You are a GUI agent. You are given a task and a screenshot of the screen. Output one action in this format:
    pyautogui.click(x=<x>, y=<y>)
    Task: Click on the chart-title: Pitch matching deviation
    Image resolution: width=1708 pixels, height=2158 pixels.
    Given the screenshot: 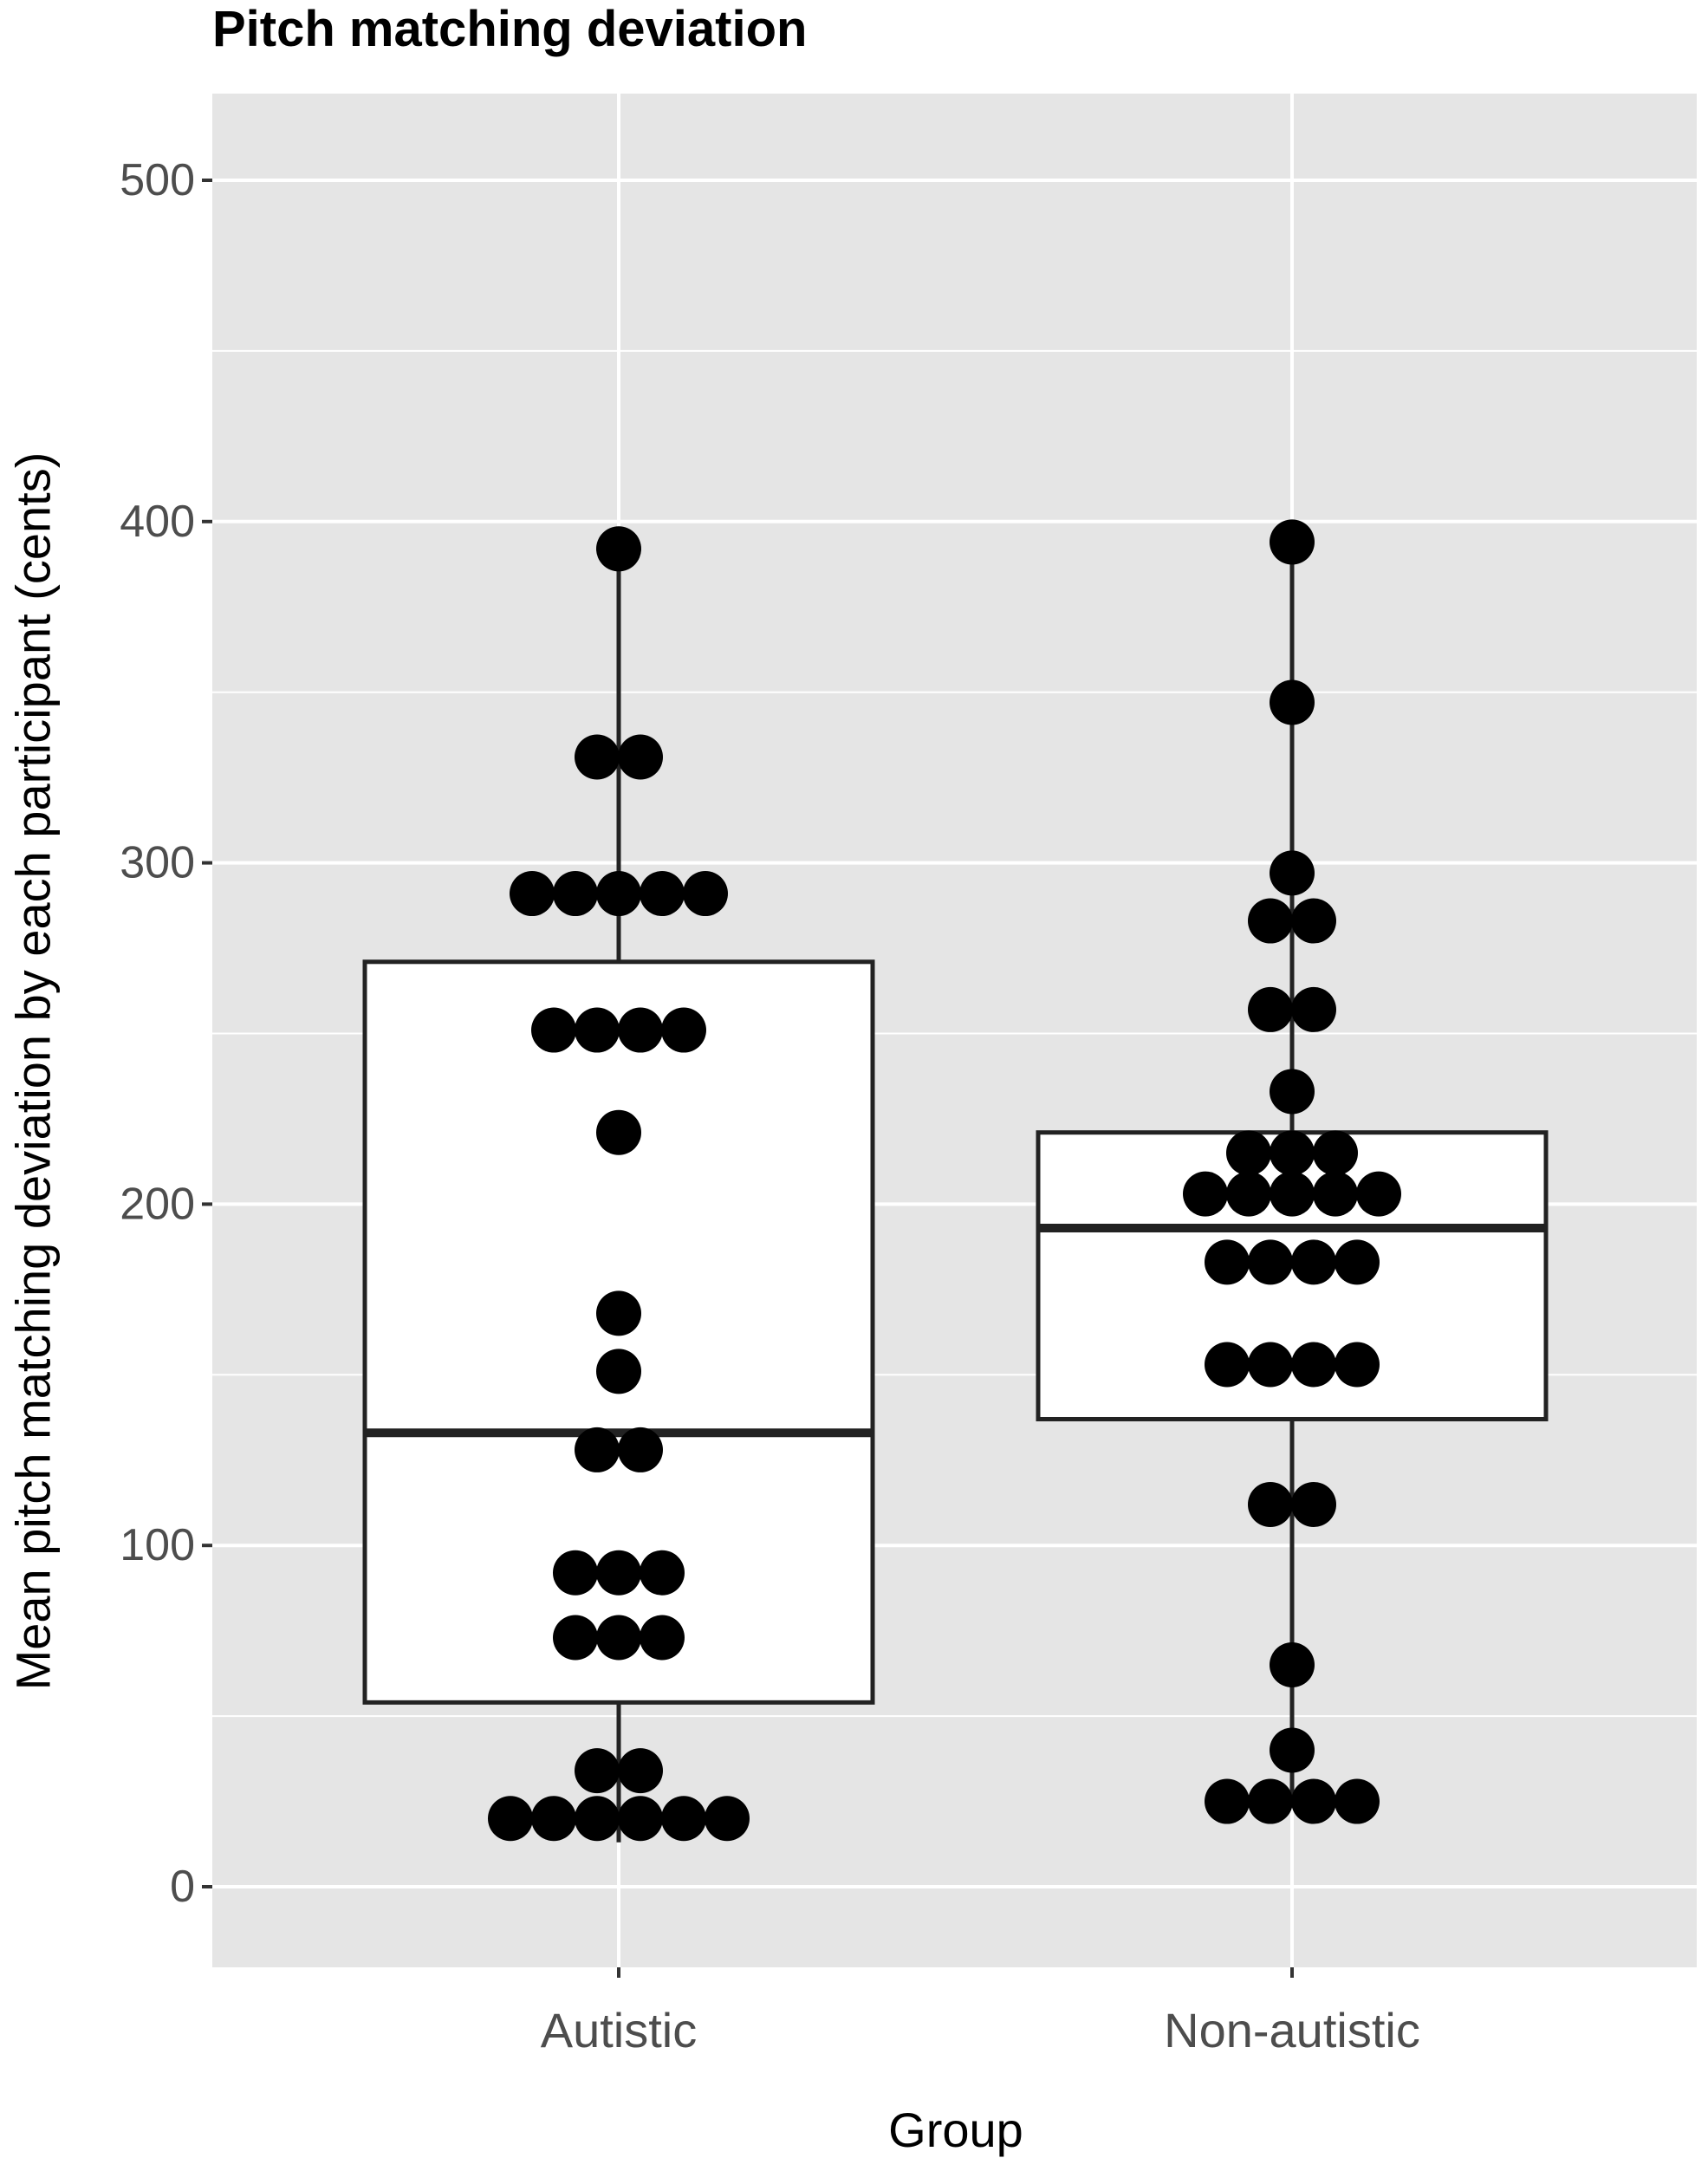 What is the action you would take?
    pyautogui.click(x=510, y=29)
    